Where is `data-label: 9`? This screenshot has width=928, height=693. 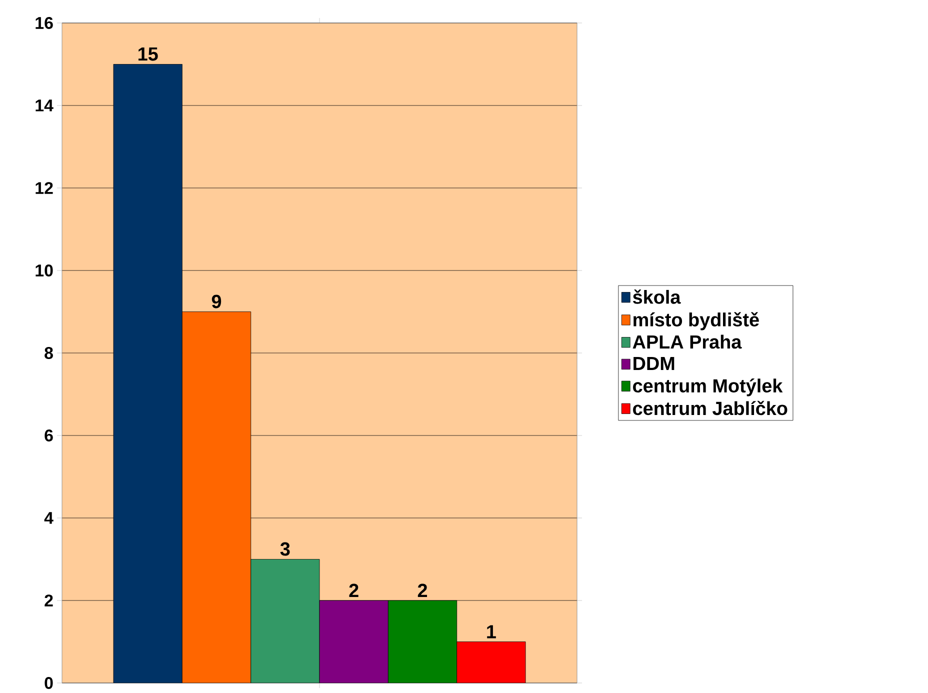 data-label: 9 is located at coordinates (217, 301).